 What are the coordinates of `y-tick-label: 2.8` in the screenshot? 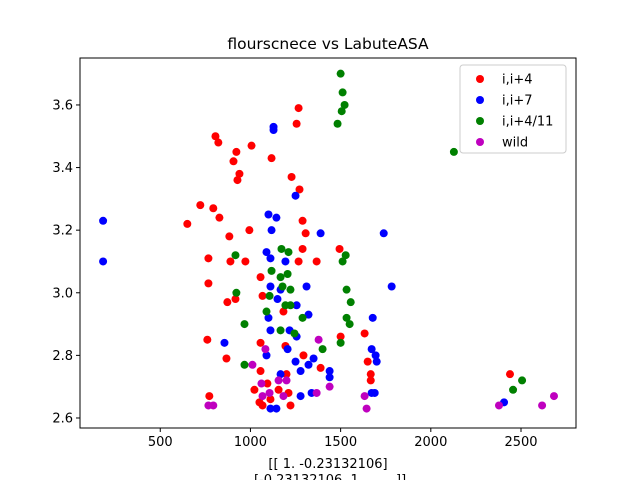 It's located at (62, 356).